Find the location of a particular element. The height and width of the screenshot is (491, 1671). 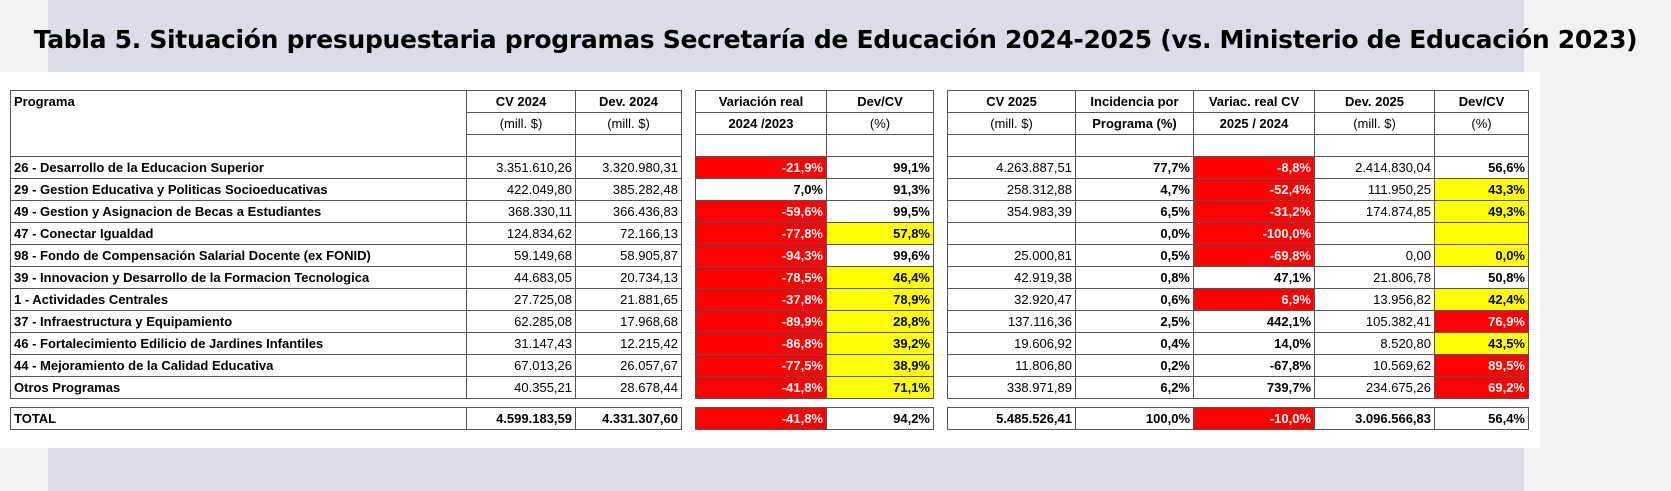

header-blank is located at coordinates (238, 123).